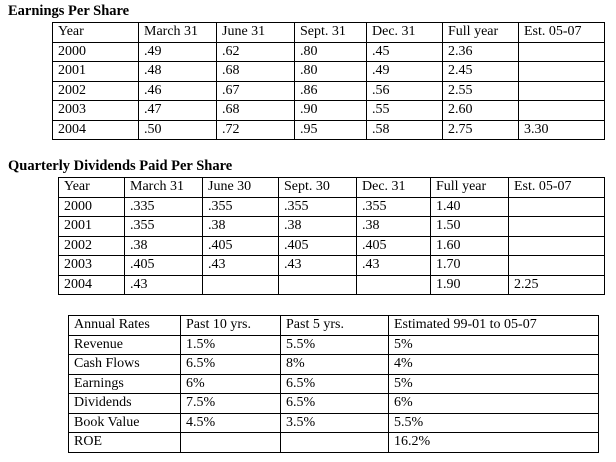 This screenshot has height=462, width=616. I want to click on table-cell: 2004, so click(95, 129).